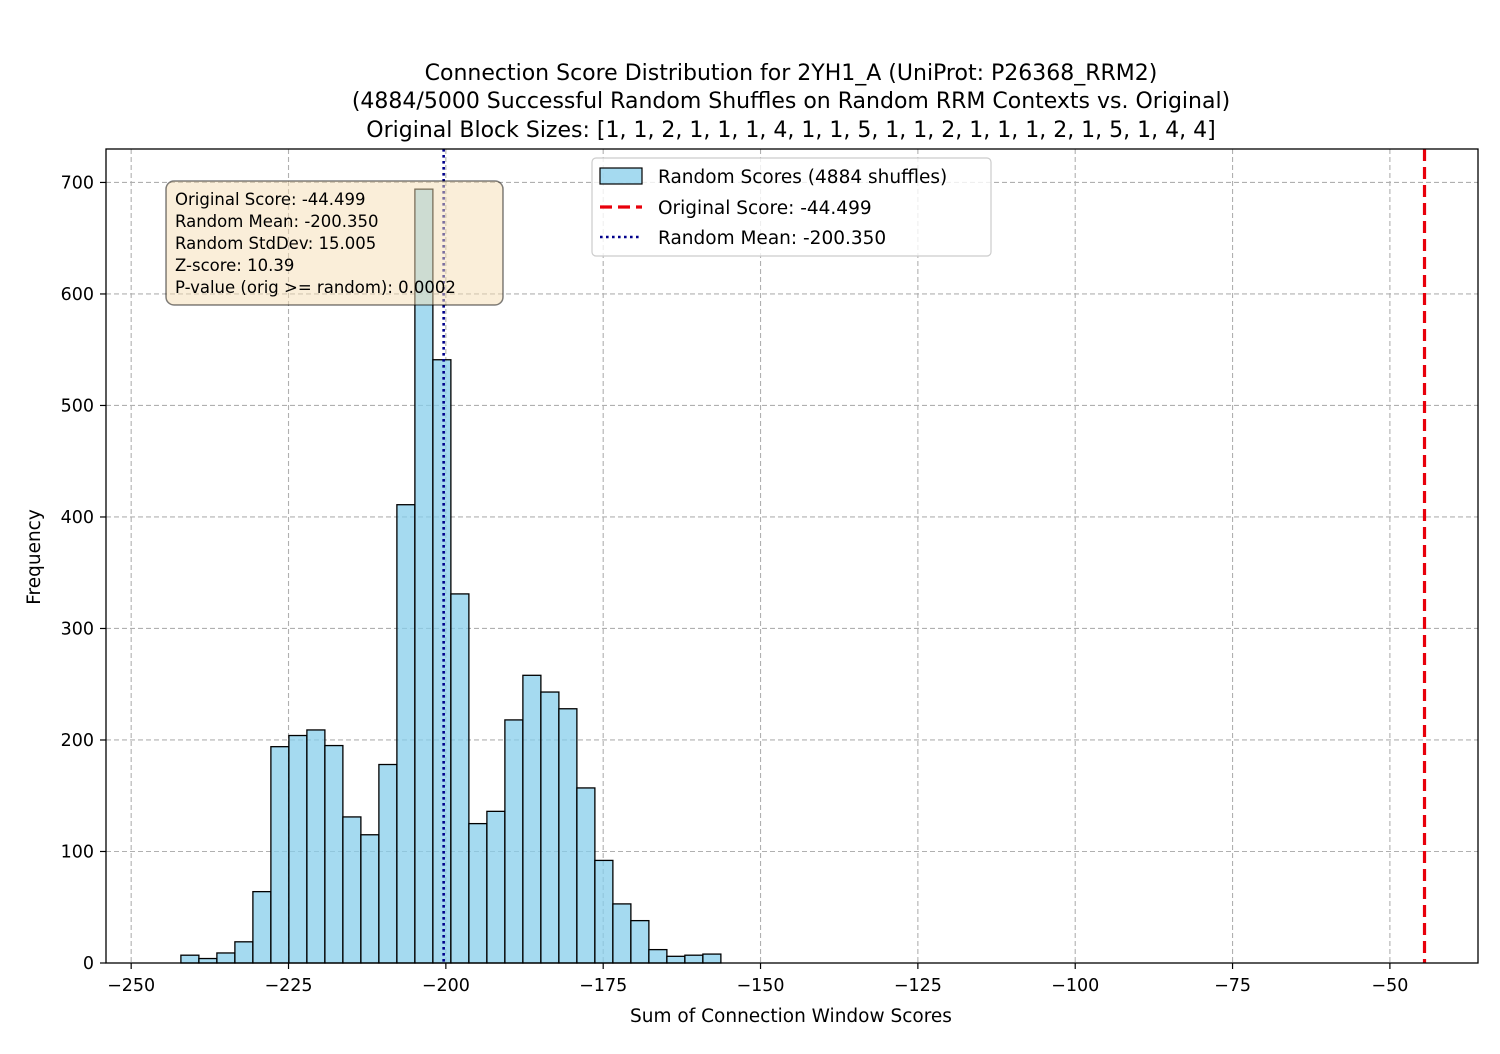 This screenshot has height=1054, width=1500. Describe the element at coordinates (1232, 986) in the screenshot. I see `x-tick-label: −75` at that location.